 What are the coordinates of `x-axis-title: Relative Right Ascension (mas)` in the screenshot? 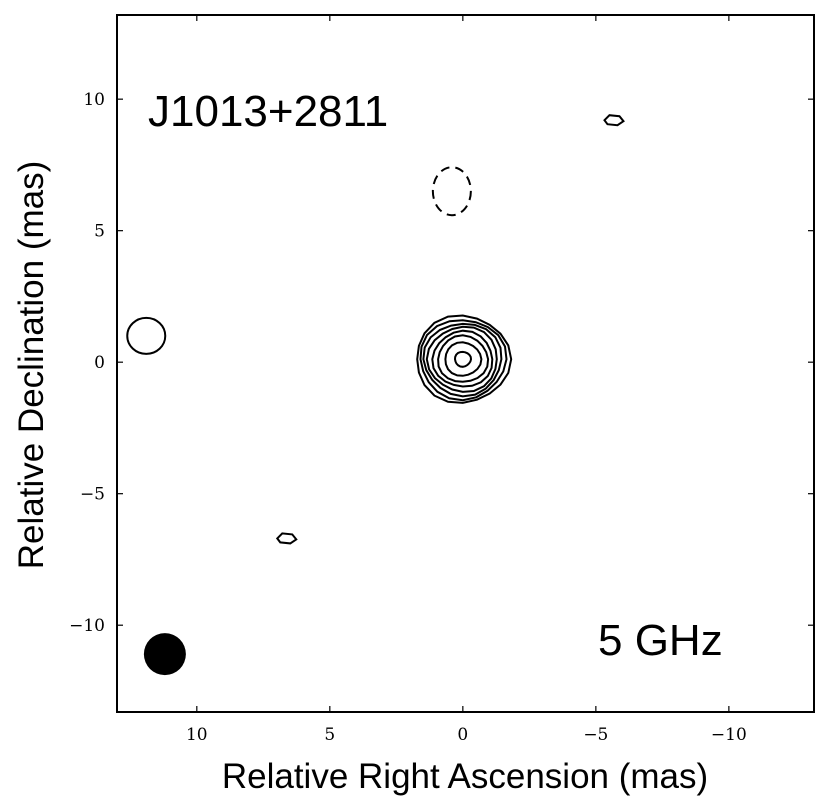 It's located at (465, 776).